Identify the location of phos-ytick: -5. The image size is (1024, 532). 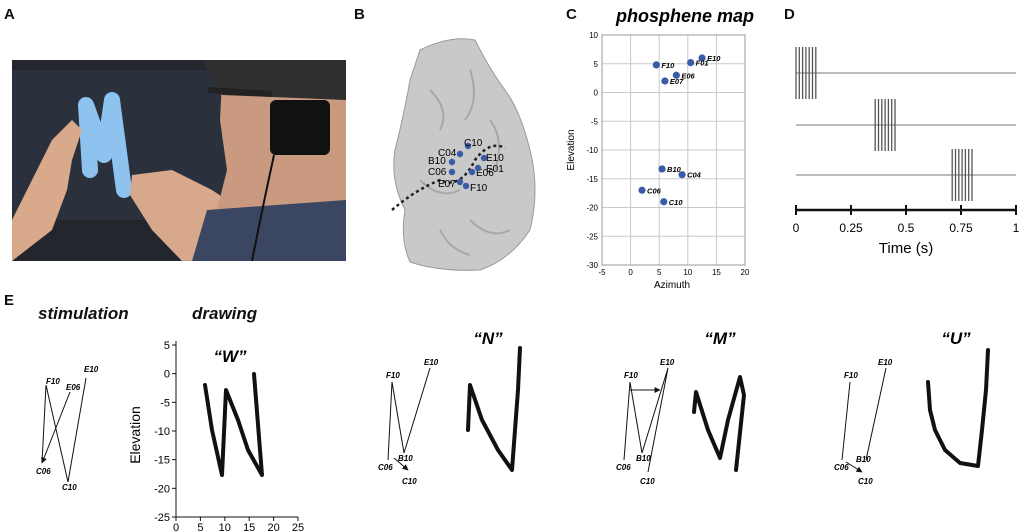
(595, 121).